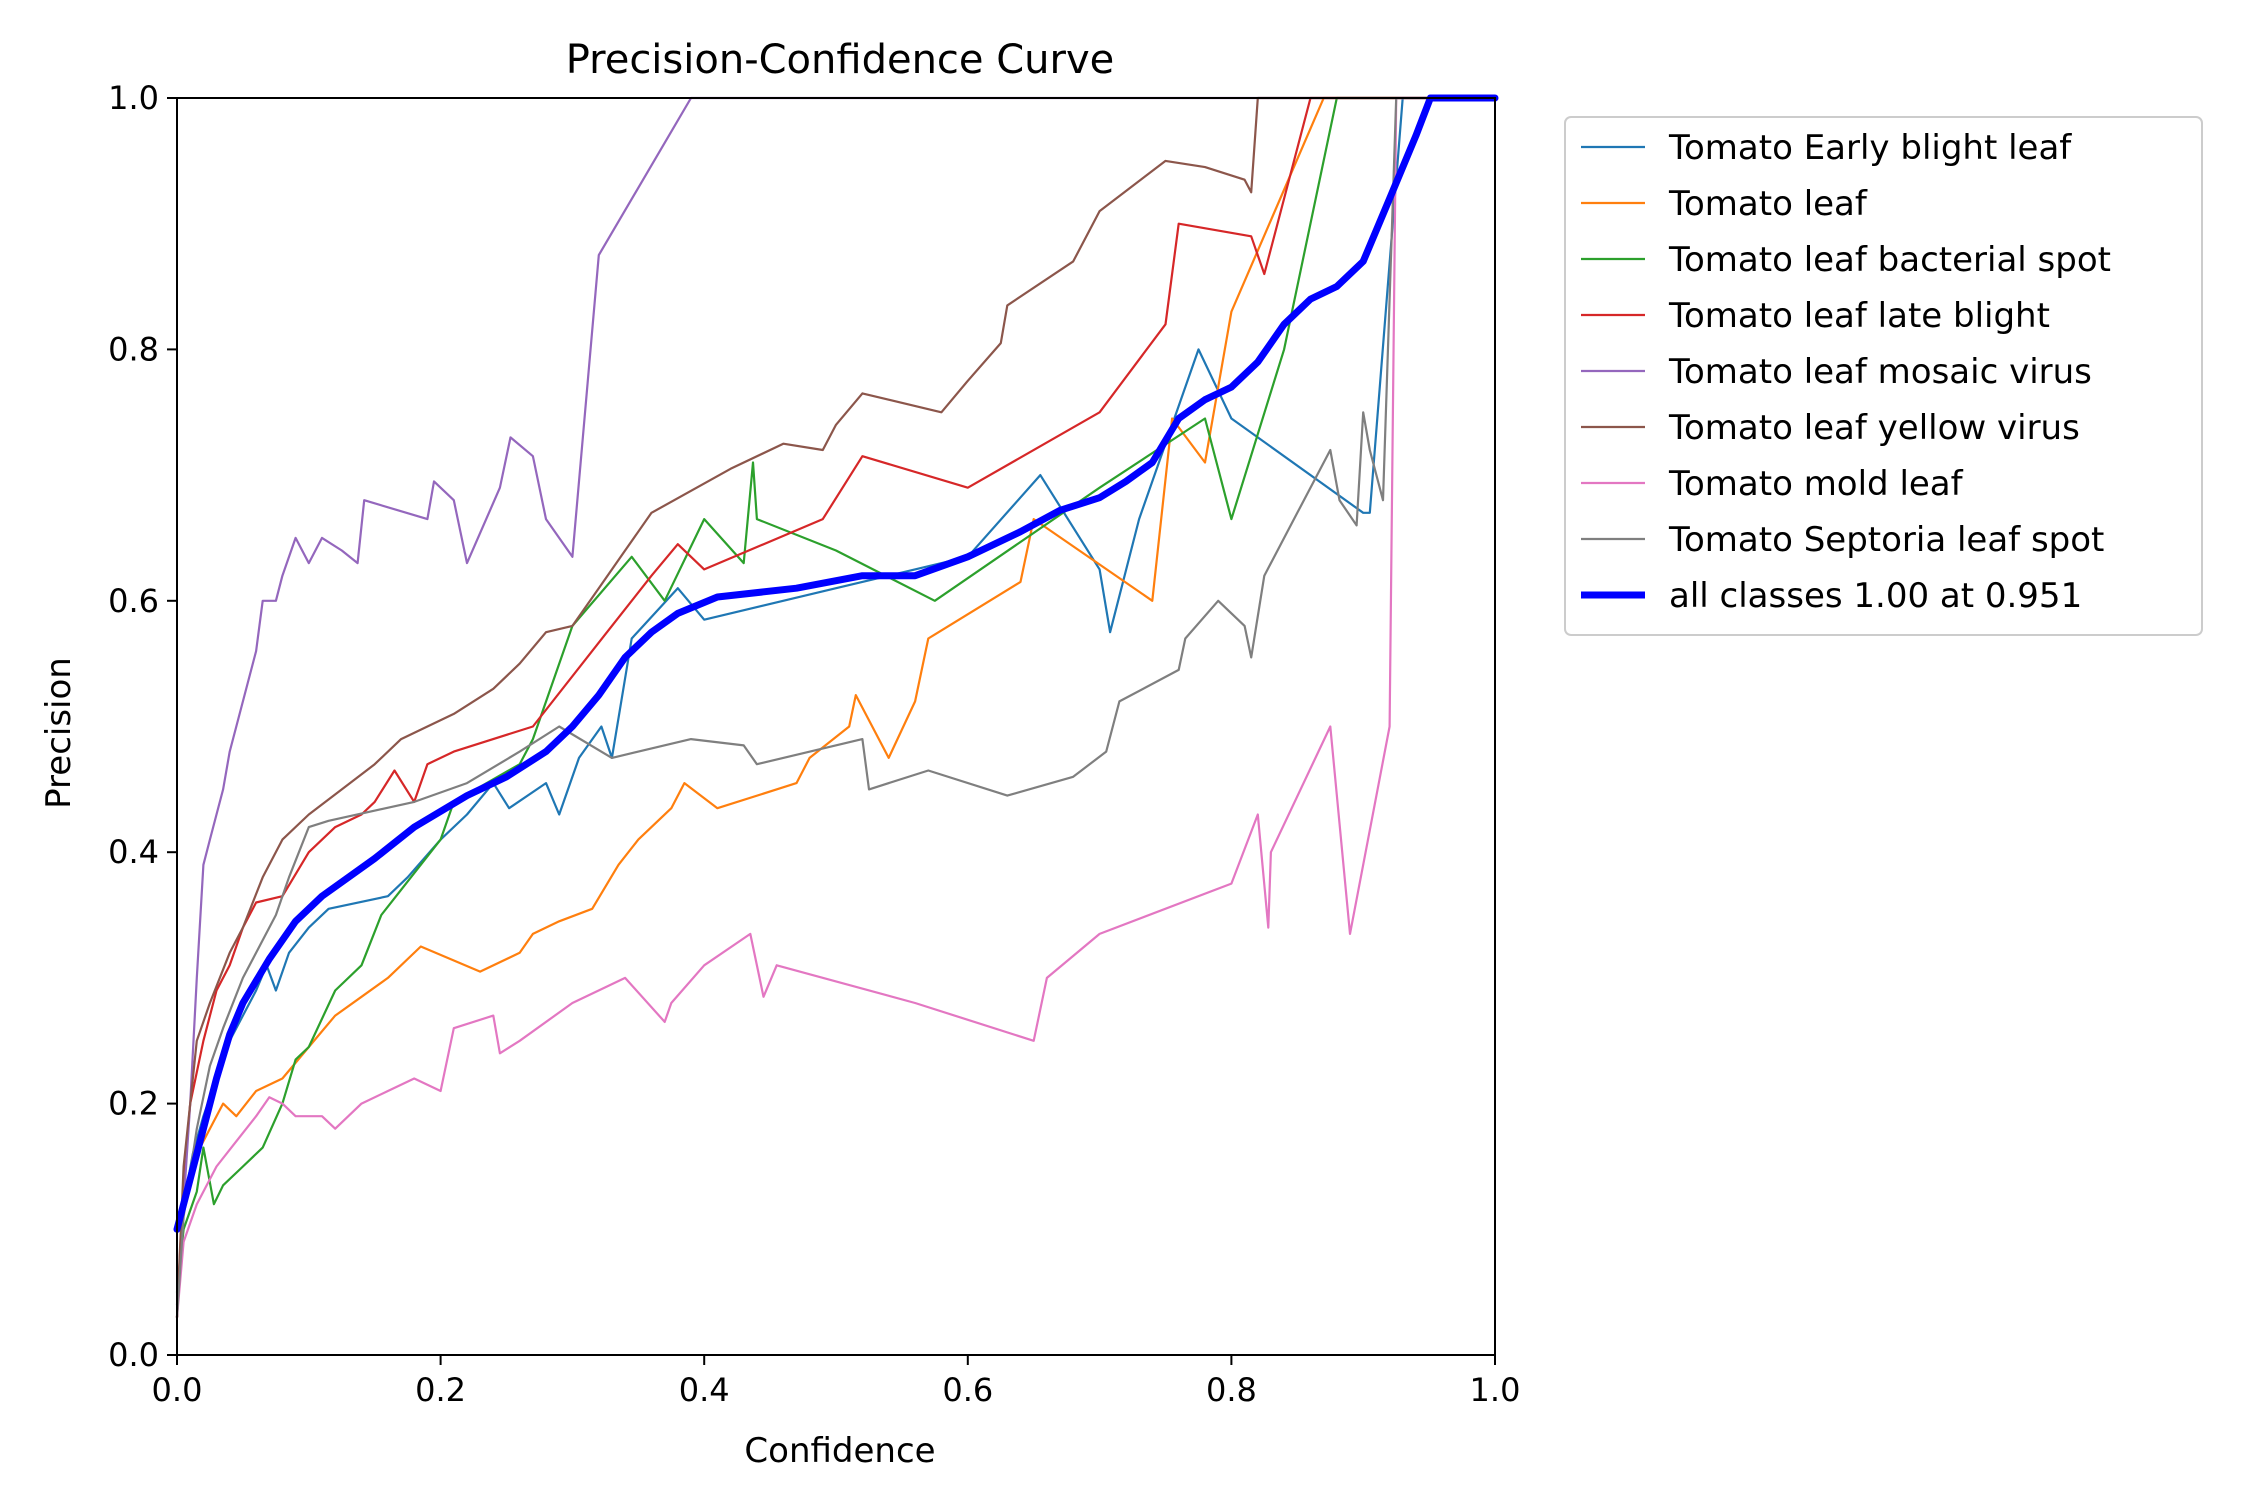 This screenshot has height=1500, width=2250. I want to click on x-tick-label: 0.6, so click(967, 1390).